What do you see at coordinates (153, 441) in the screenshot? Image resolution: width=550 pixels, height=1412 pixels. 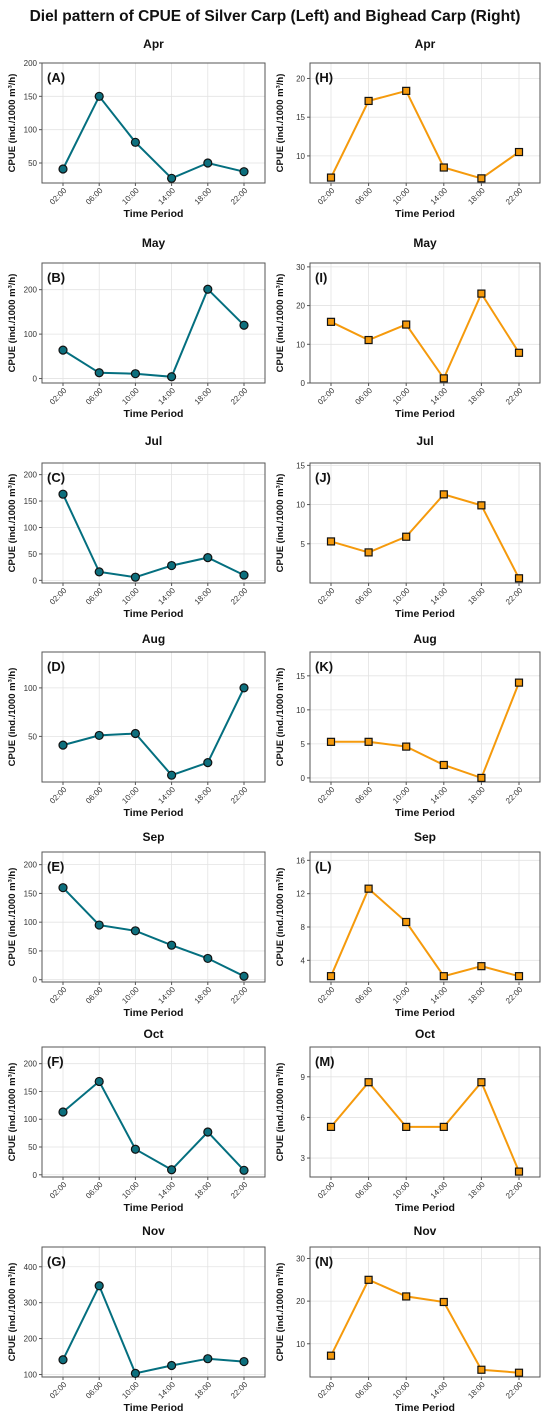 I see `panel-title: Jul` at bounding box center [153, 441].